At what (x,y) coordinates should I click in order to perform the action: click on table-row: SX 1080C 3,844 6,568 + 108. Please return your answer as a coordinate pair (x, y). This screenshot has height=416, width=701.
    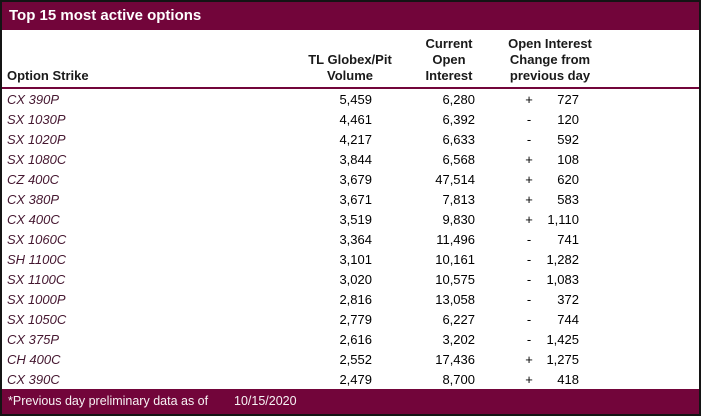
    Looking at the image, I should click on (350, 159).